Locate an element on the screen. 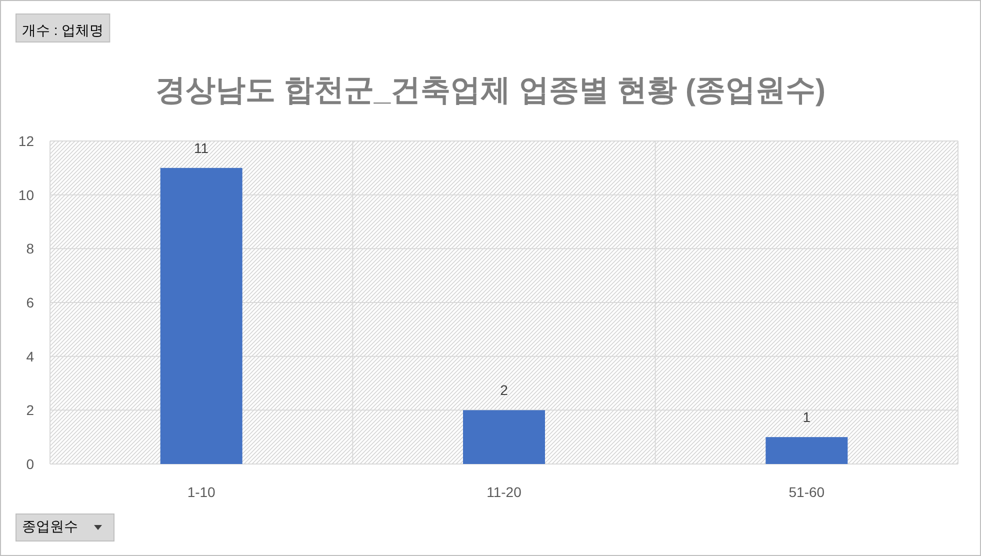 This screenshot has width=981, height=556. y-tick-label: 6 is located at coordinates (30, 302).